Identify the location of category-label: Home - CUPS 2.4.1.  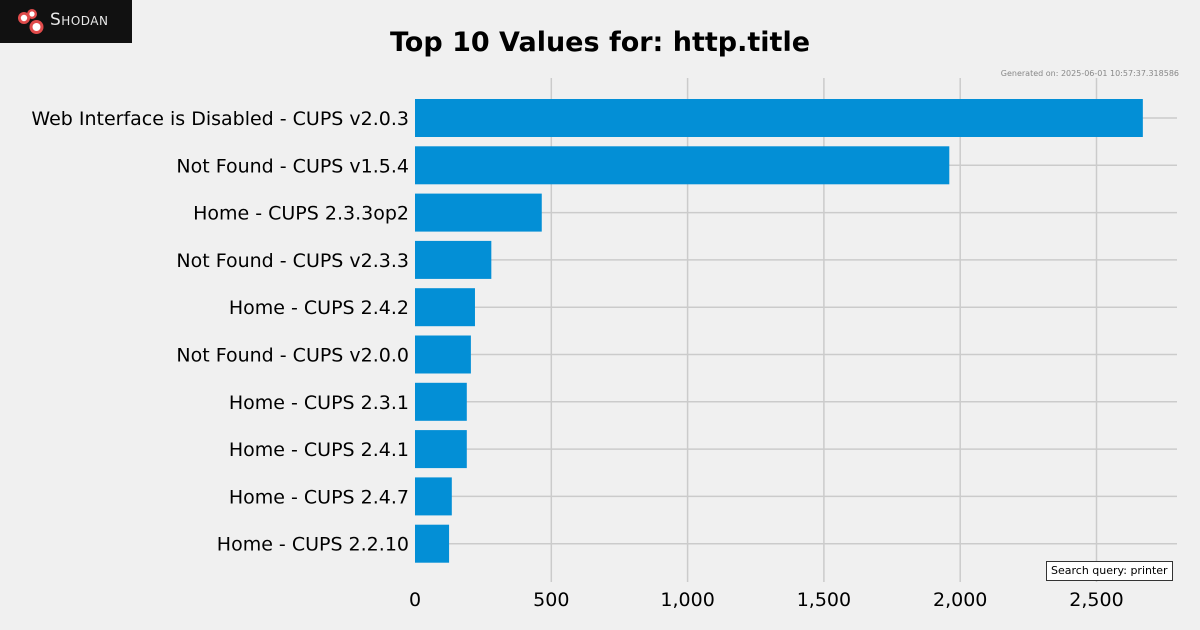
(319, 450).